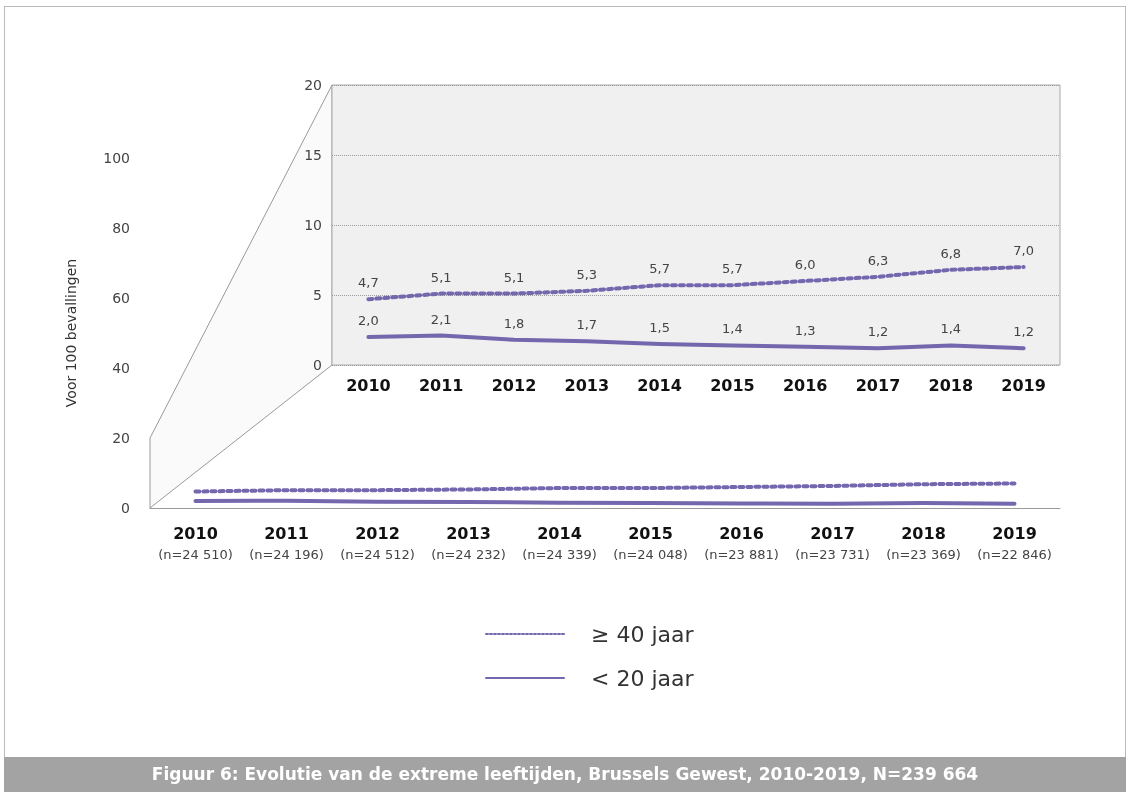 The image size is (1130, 792). I want to click on x-tick-label: 2010 (n=24 510), so click(195, 542).